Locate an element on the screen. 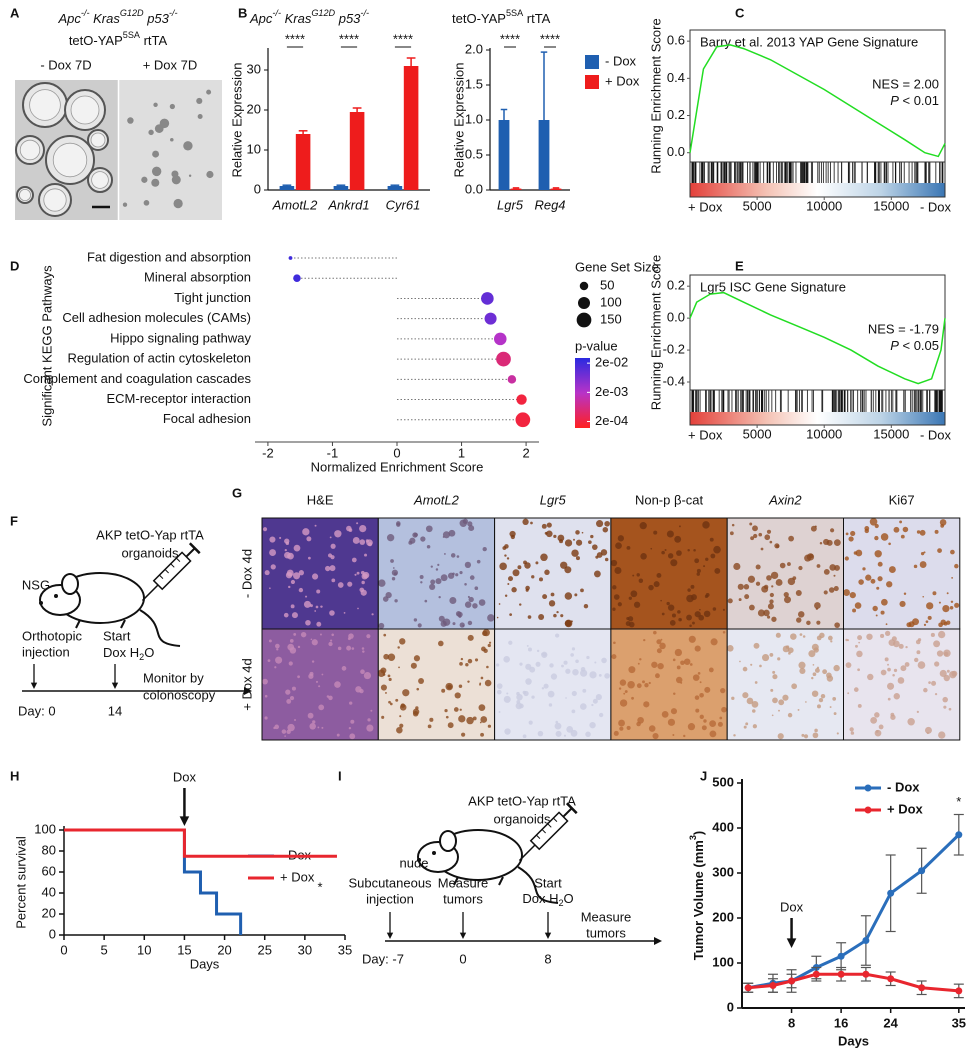 The height and width of the screenshot is (1050, 971). p-label: P < 0.01 is located at coordinates (914, 100).